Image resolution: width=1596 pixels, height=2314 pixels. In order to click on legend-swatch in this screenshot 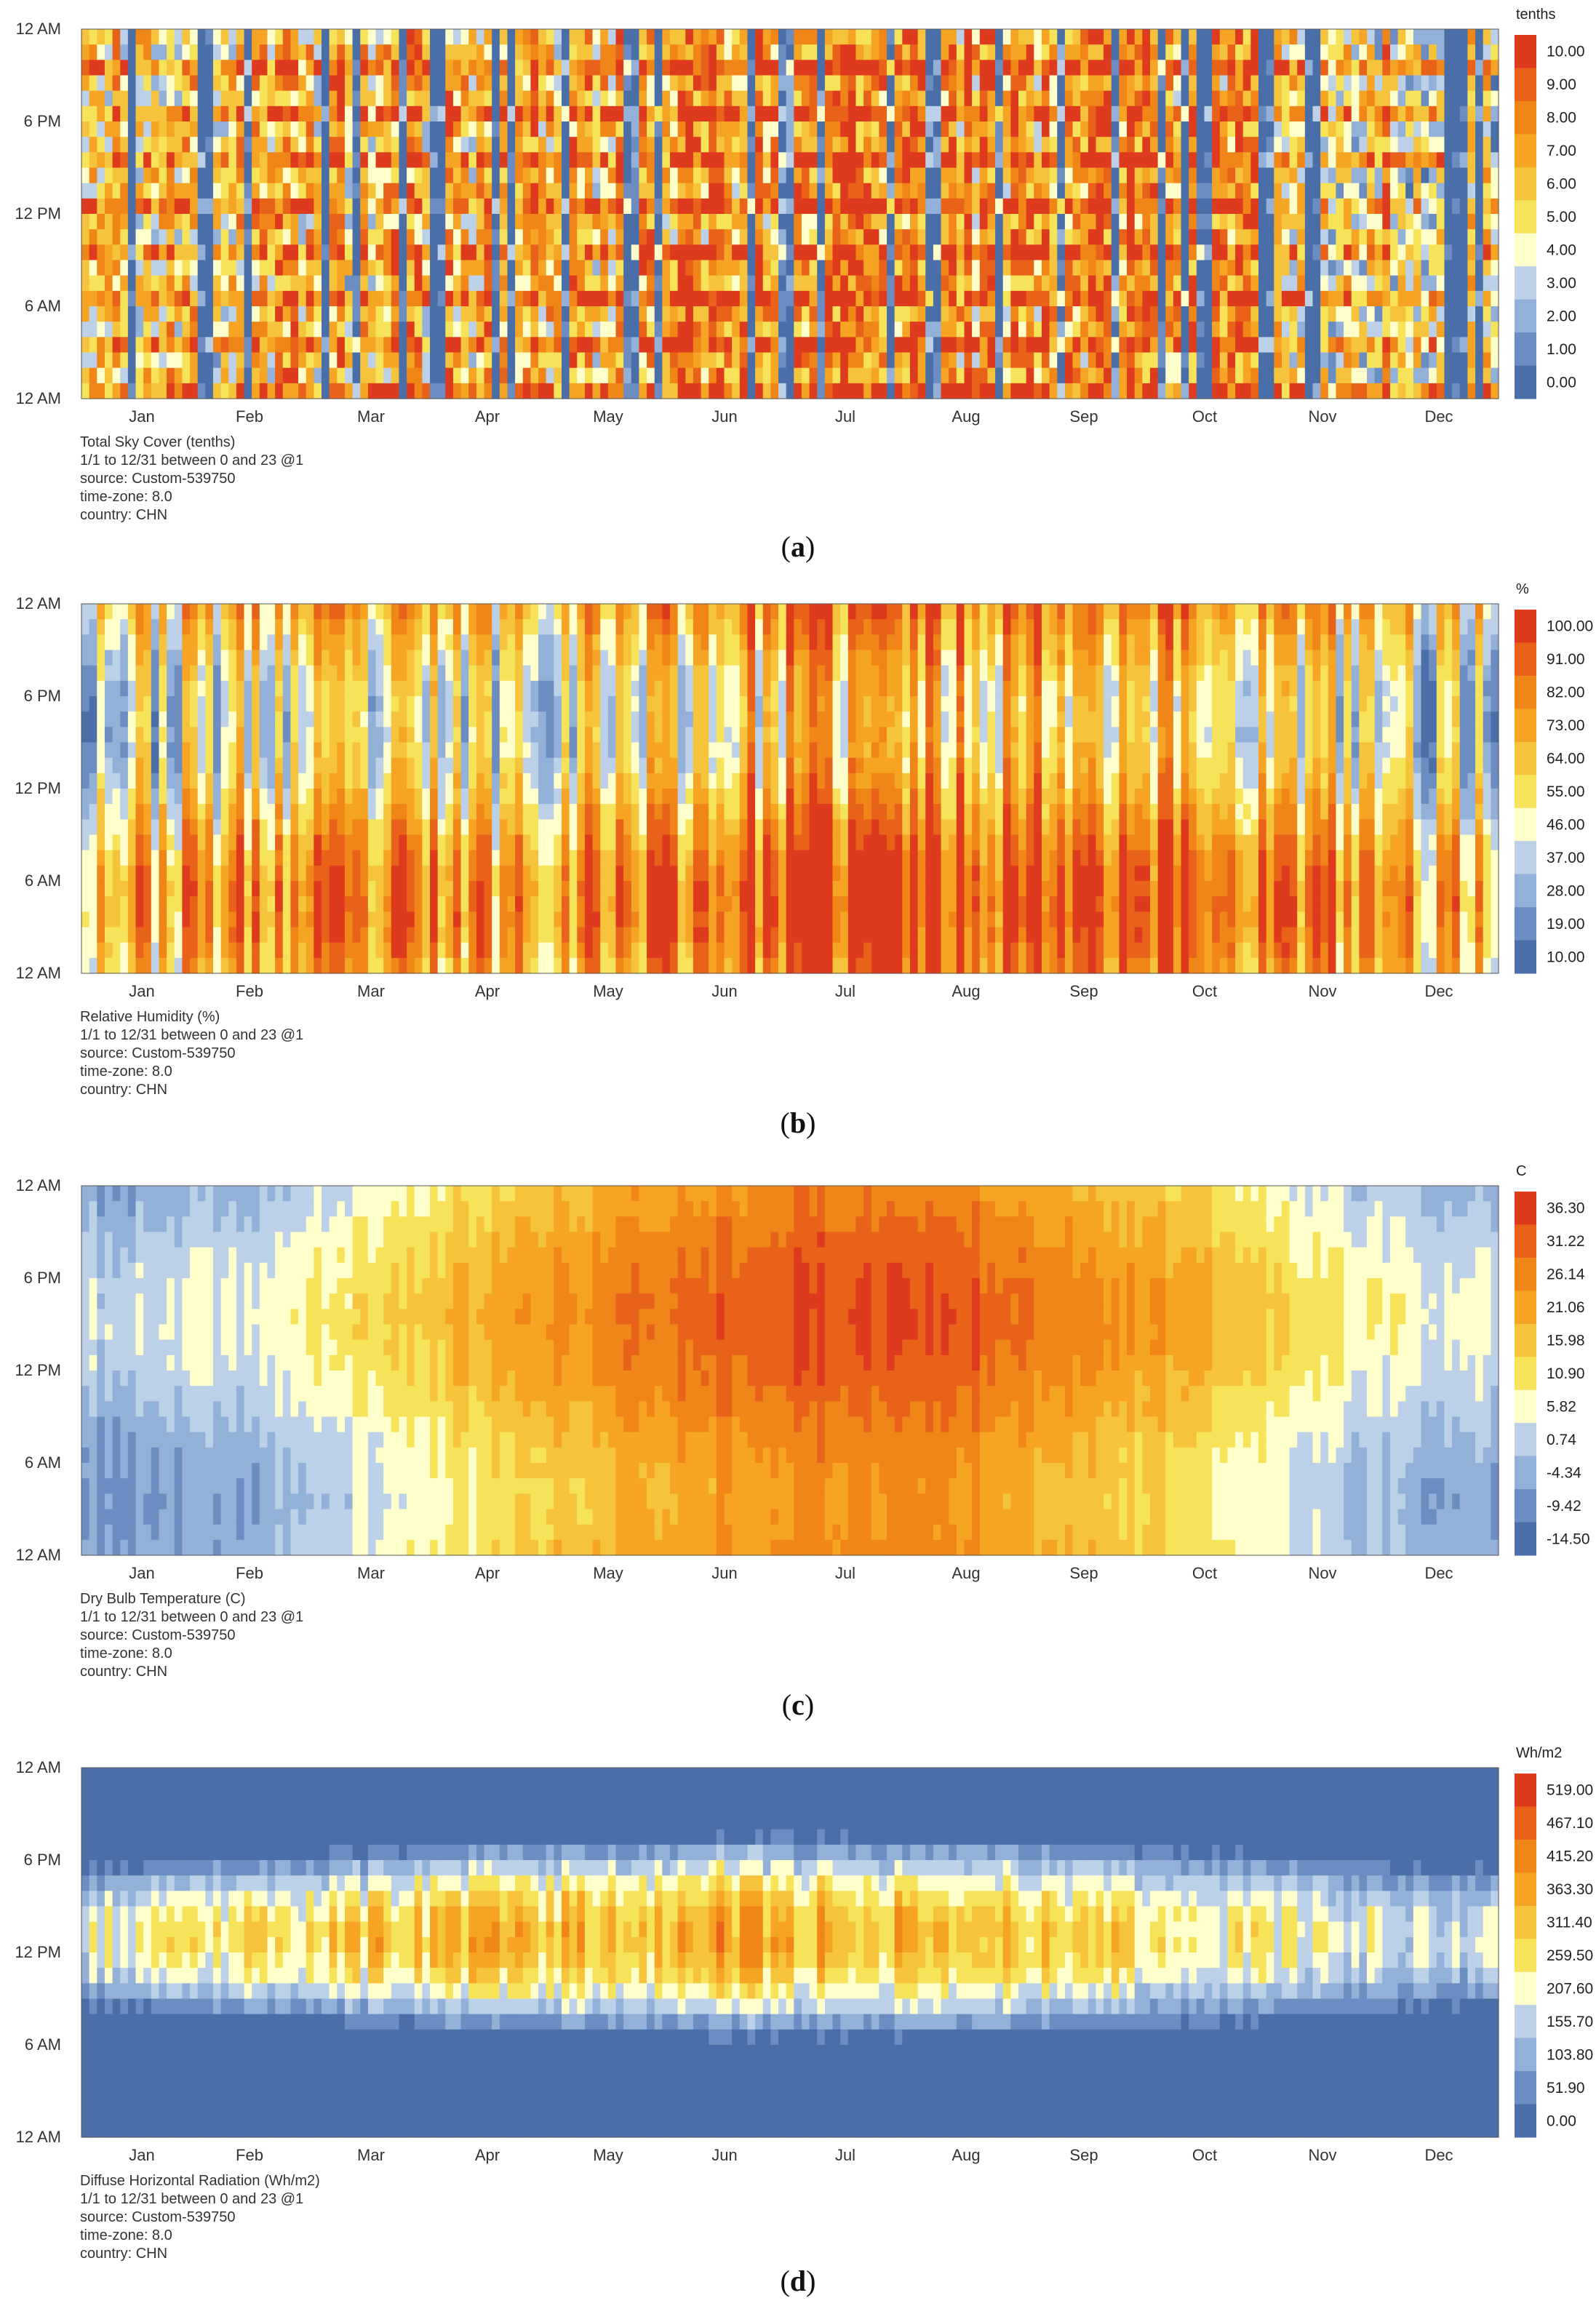, I will do `click(1525, 85)`.